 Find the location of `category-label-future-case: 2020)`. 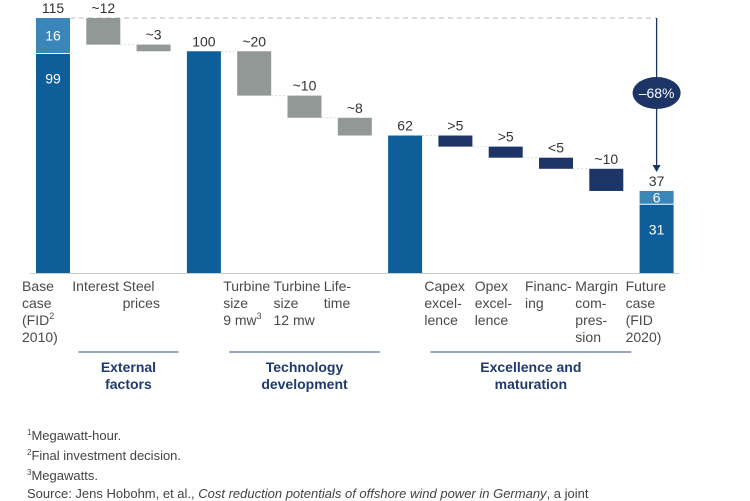

category-label-future-case: 2020) is located at coordinates (644, 337).